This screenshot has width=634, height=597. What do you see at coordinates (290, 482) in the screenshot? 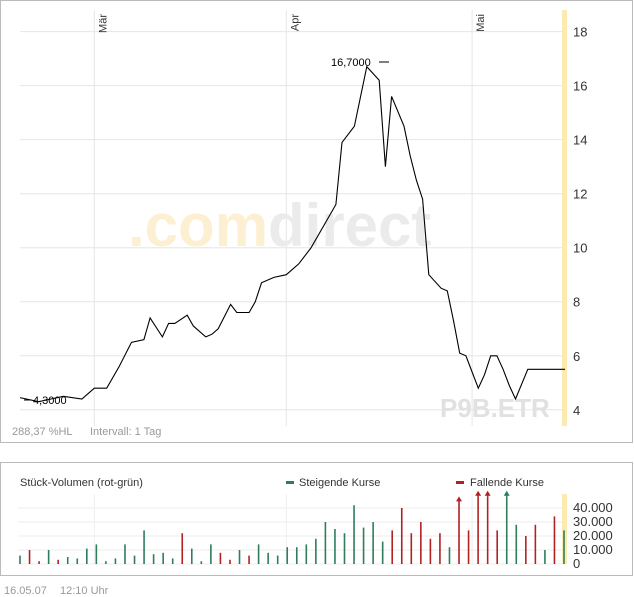
I see `legend-up-swatch` at bounding box center [290, 482].